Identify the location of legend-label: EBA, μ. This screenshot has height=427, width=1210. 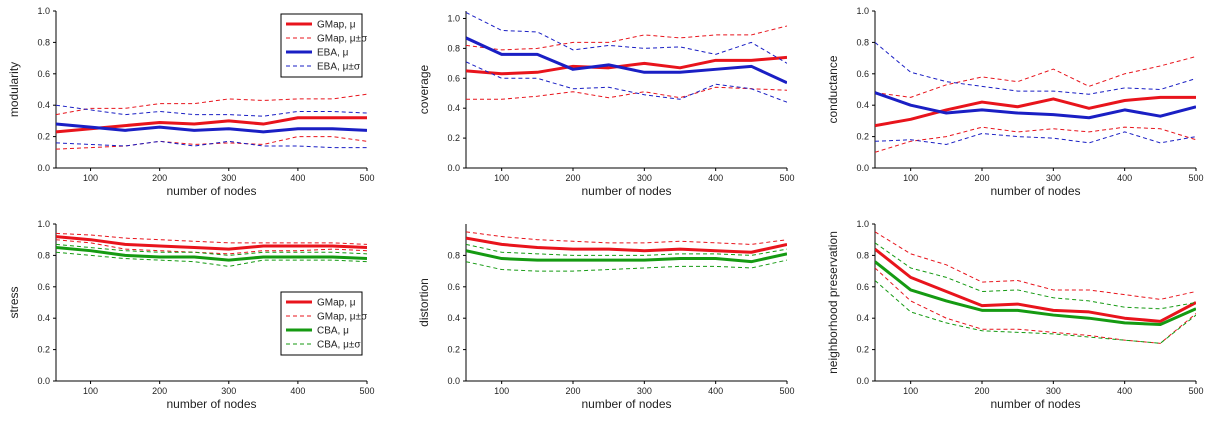
(333, 53).